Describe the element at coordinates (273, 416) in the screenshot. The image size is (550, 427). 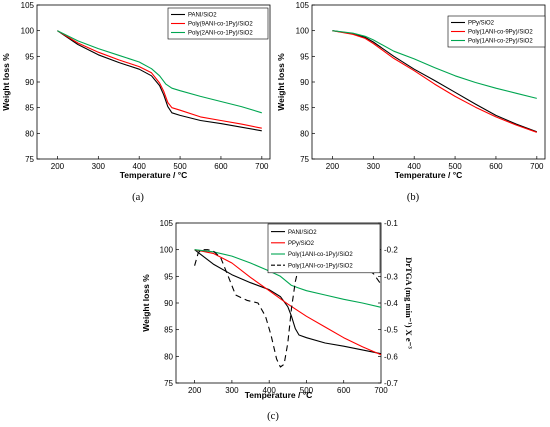
I see `panel-caption: (c)` at that location.